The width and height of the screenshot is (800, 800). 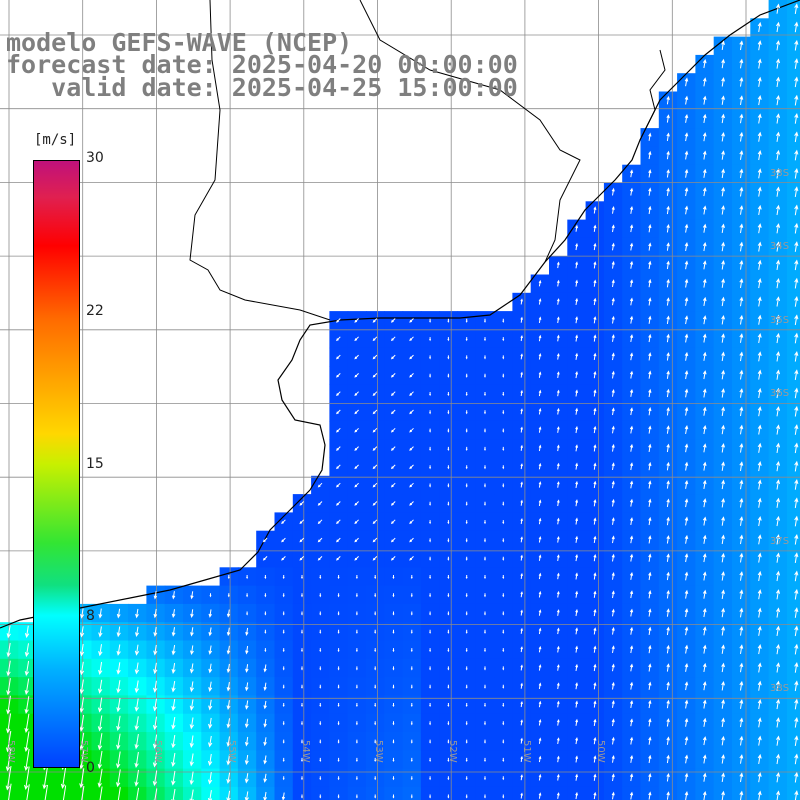 I want to click on lon-label: 50W, so click(x=600, y=751).